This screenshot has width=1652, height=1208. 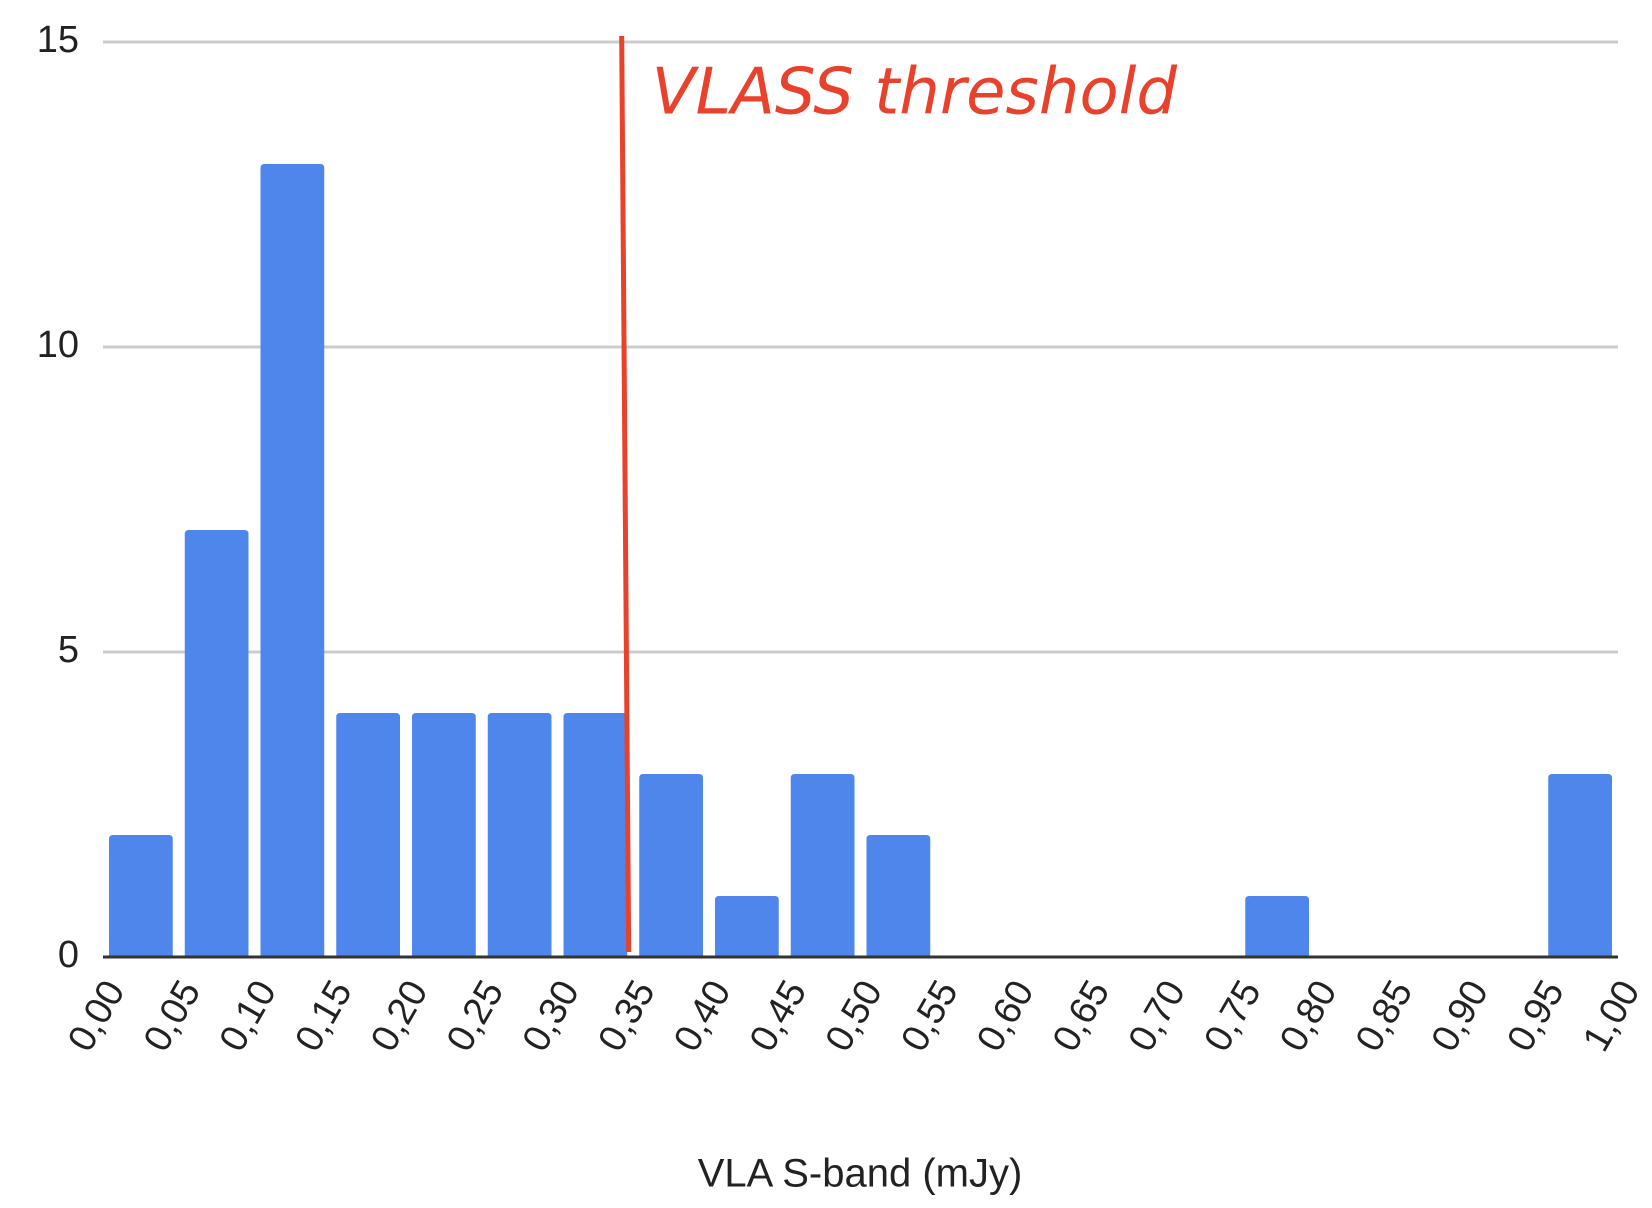 I want to click on y-tick-label: 5, so click(x=68, y=650).